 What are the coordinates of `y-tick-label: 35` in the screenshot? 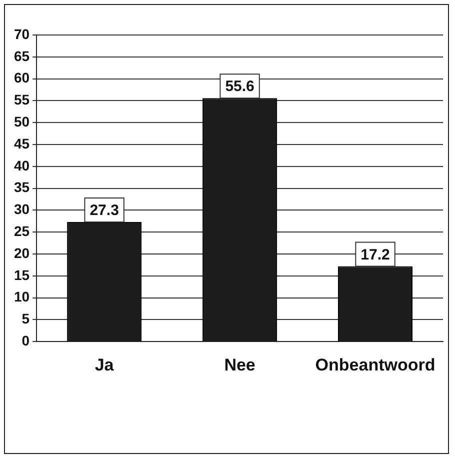 It's located at (22, 187).